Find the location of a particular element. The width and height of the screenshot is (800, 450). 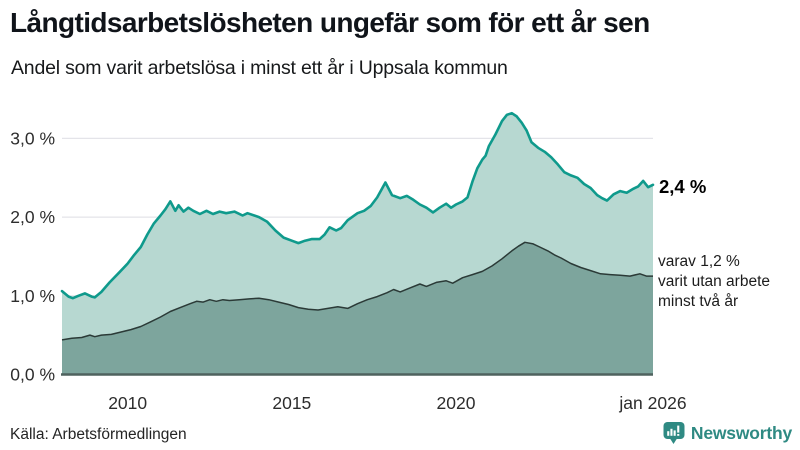

y-axis-tick-label: 1,0 % is located at coordinates (32, 296).